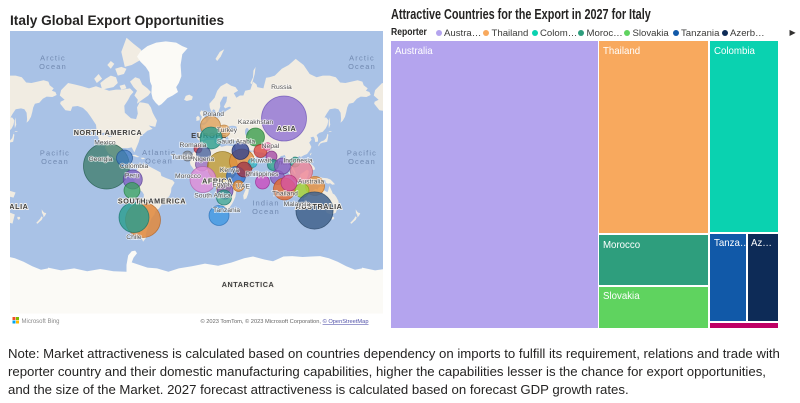 The height and width of the screenshot is (403, 800). What do you see at coordinates (265, 203) in the screenshot?
I see `svg-text: Indian` at bounding box center [265, 203].